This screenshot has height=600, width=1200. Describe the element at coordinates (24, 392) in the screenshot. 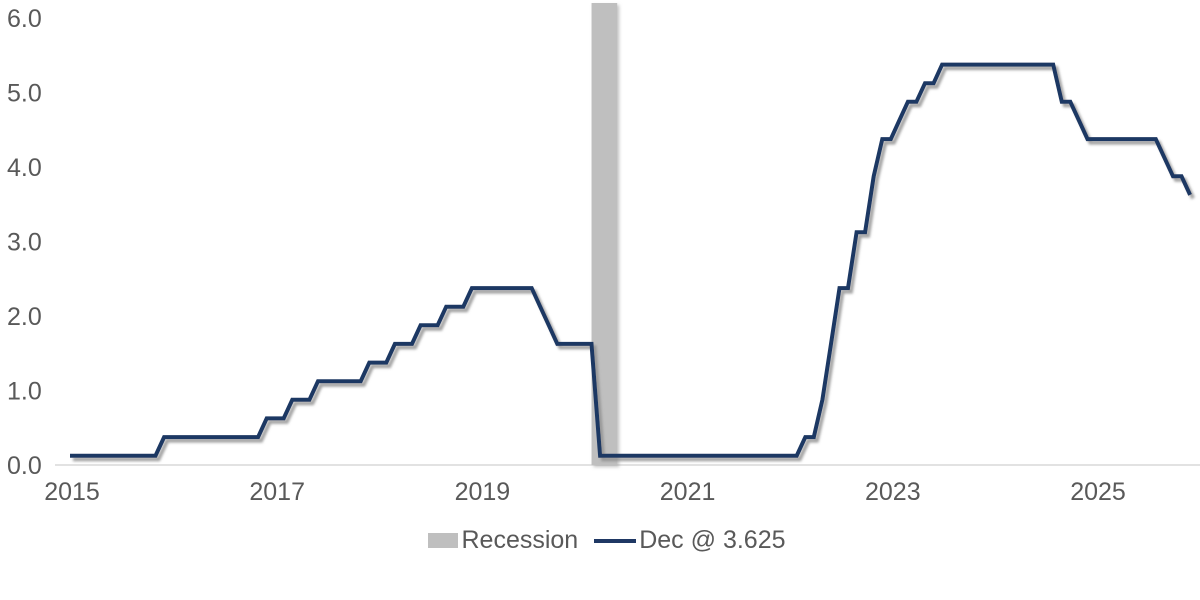

I see `y-tick-label: 1.0` at that location.